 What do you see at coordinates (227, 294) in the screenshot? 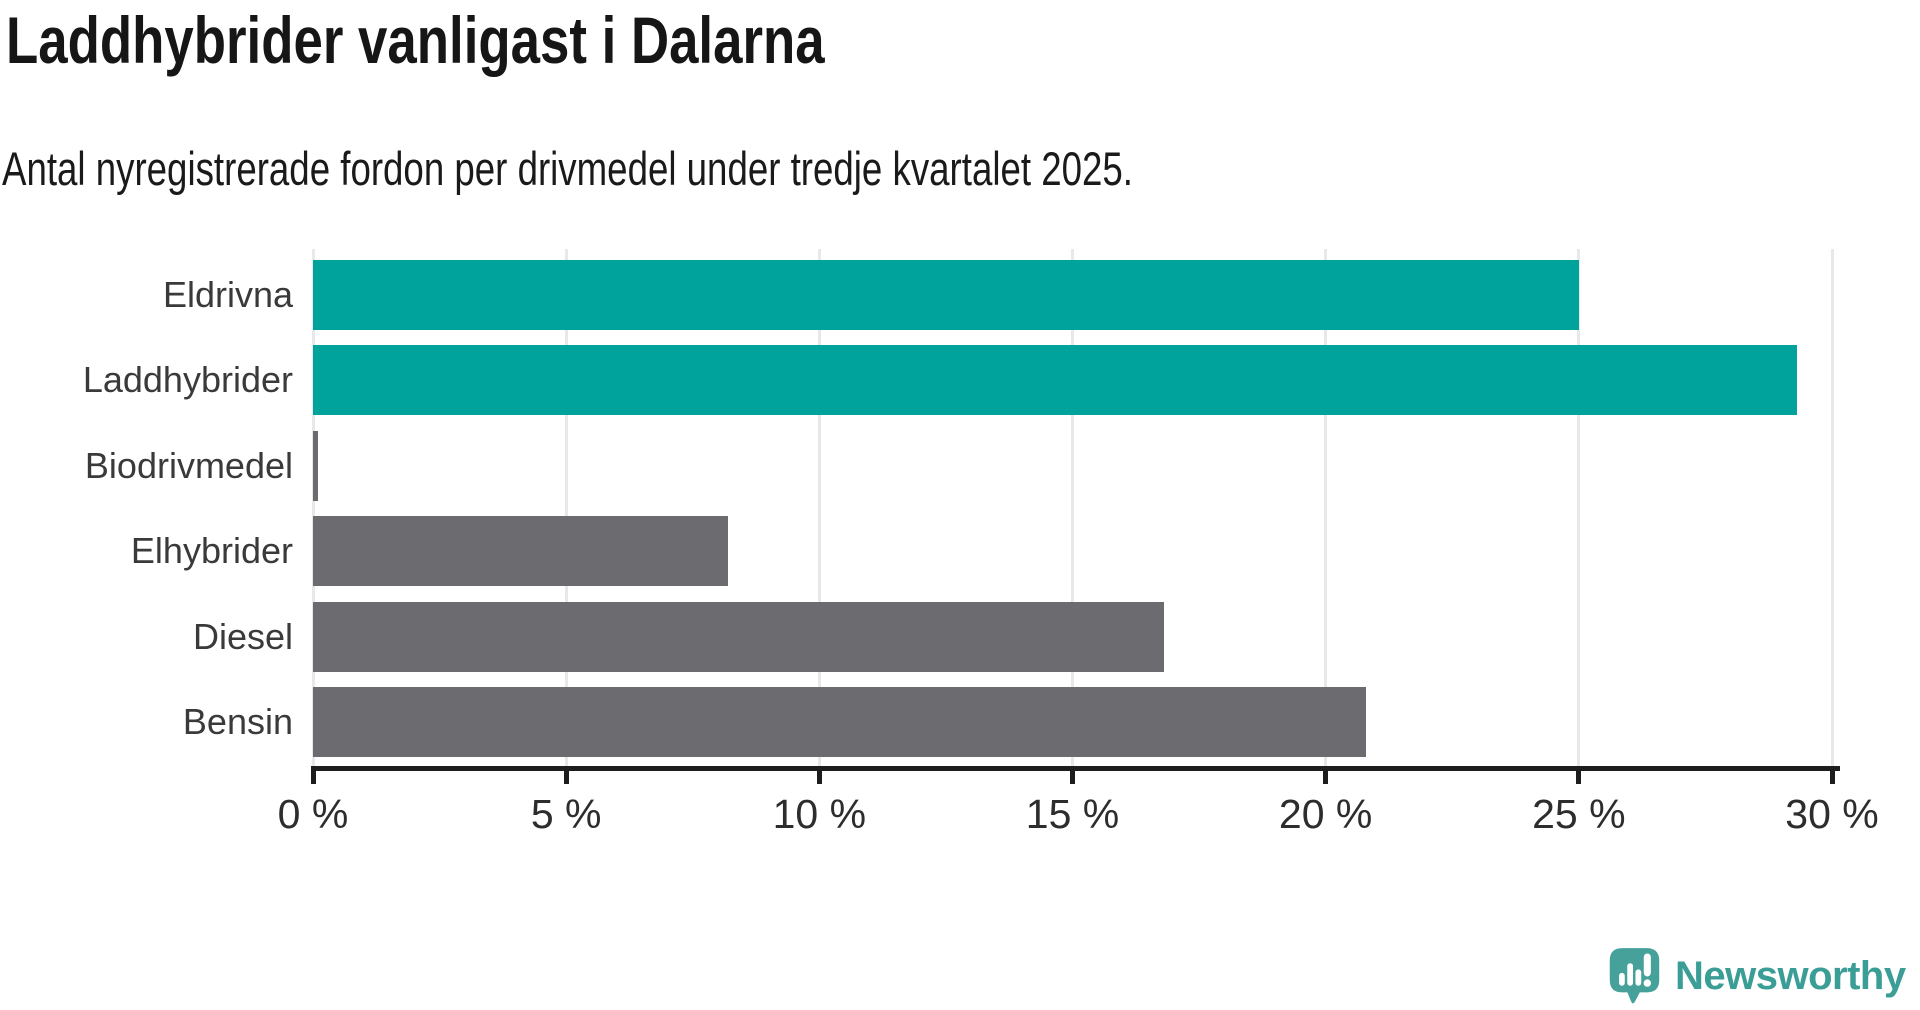
I see `category-label: Eldrivna` at bounding box center [227, 294].